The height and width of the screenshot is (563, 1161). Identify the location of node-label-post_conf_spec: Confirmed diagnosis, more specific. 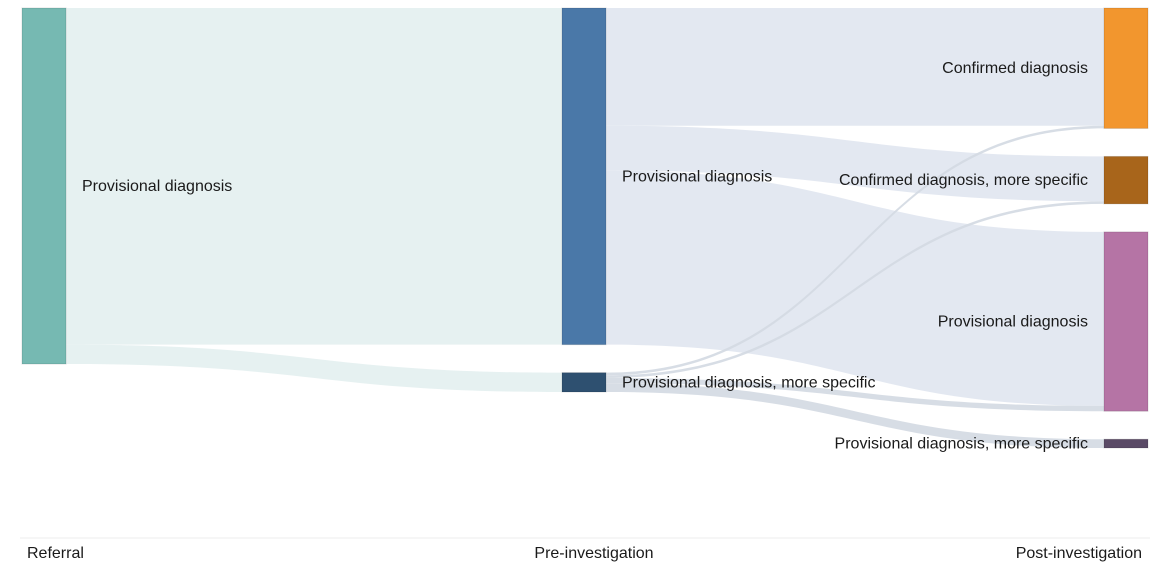
(963, 180).